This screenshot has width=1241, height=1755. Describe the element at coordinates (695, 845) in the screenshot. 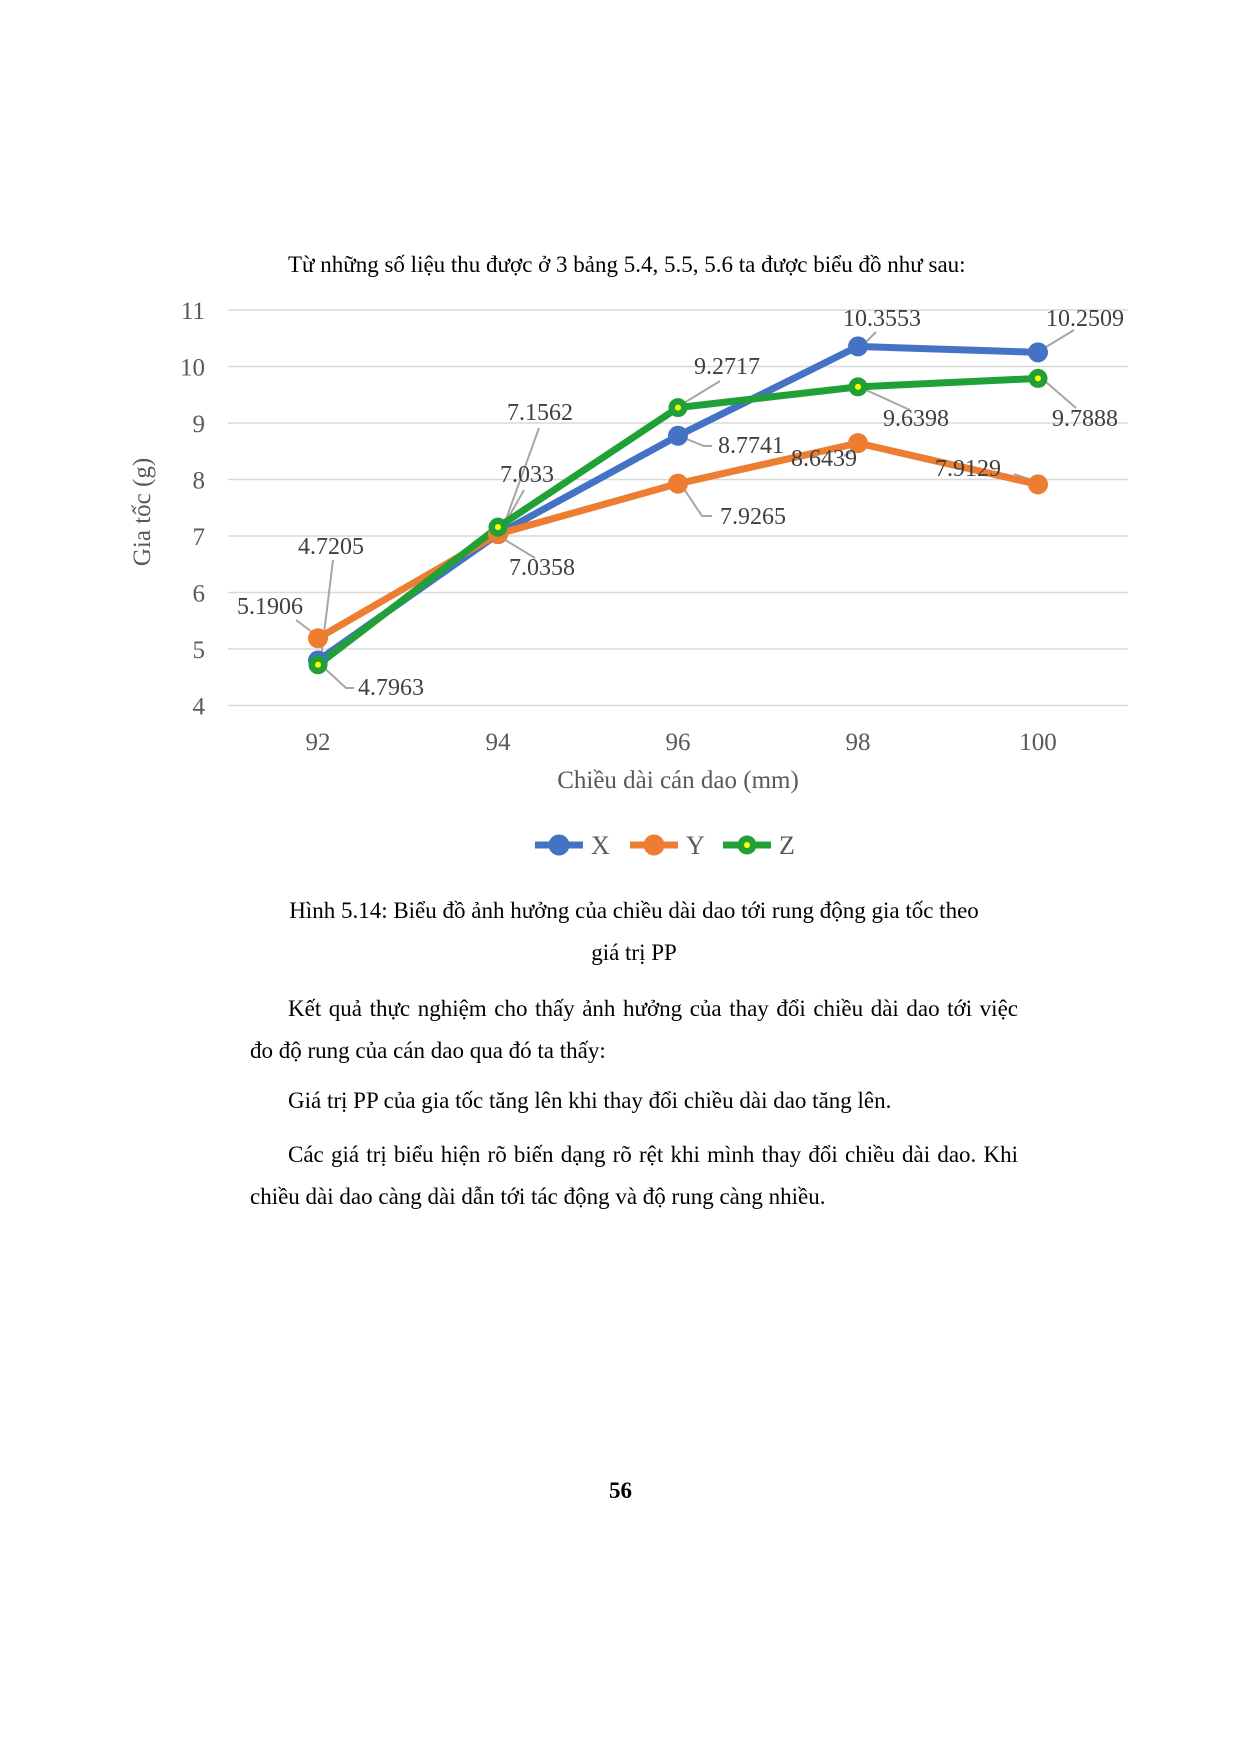

I see `legend-label-Y: Y` at that location.